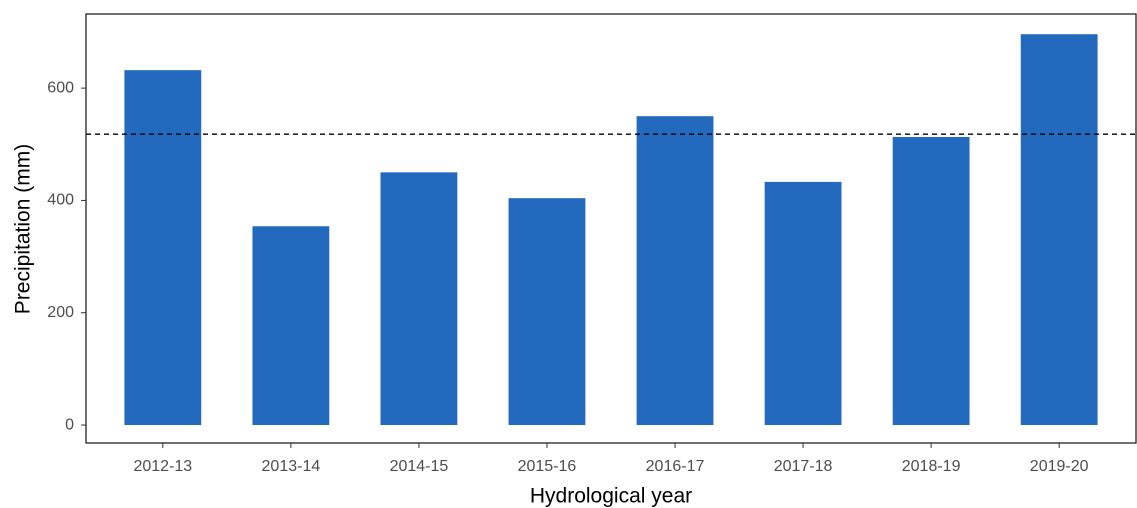 This screenshot has height=508, width=1137. Describe the element at coordinates (675, 466) in the screenshot. I see `x-tick-label: 2016-17` at that location.